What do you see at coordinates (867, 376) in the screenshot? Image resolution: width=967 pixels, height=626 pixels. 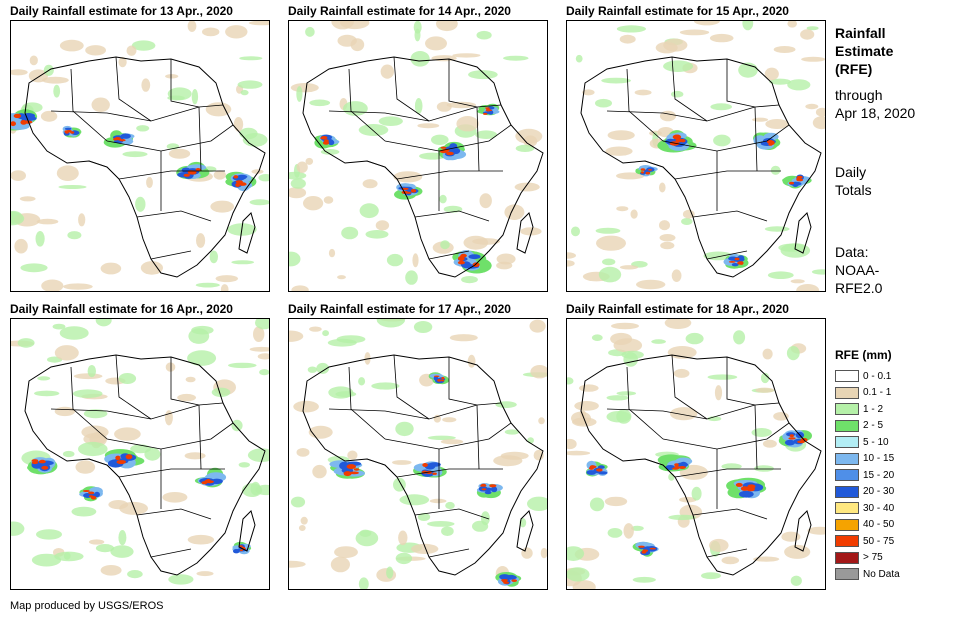 I see `legend-item: 0 - 0.1` at bounding box center [867, 376].